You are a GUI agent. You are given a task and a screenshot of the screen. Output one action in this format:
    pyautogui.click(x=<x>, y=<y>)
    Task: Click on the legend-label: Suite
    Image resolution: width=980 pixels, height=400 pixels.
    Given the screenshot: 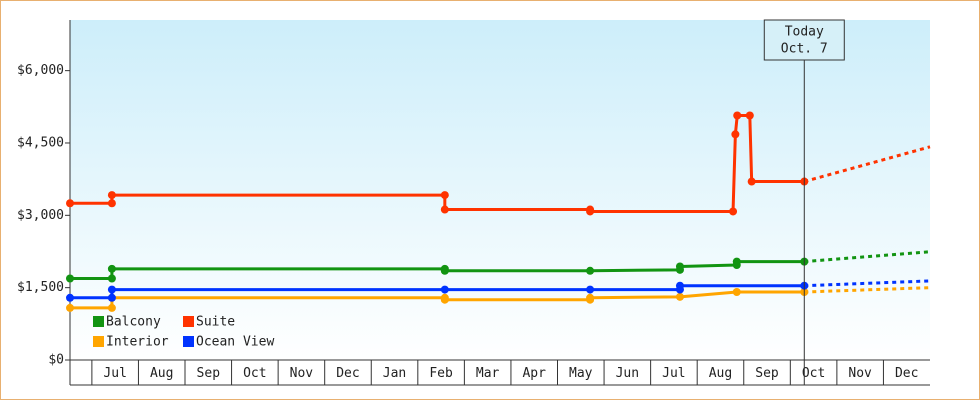 What is the action you would take?
    pyautogui.click(x=215, y=322)
    